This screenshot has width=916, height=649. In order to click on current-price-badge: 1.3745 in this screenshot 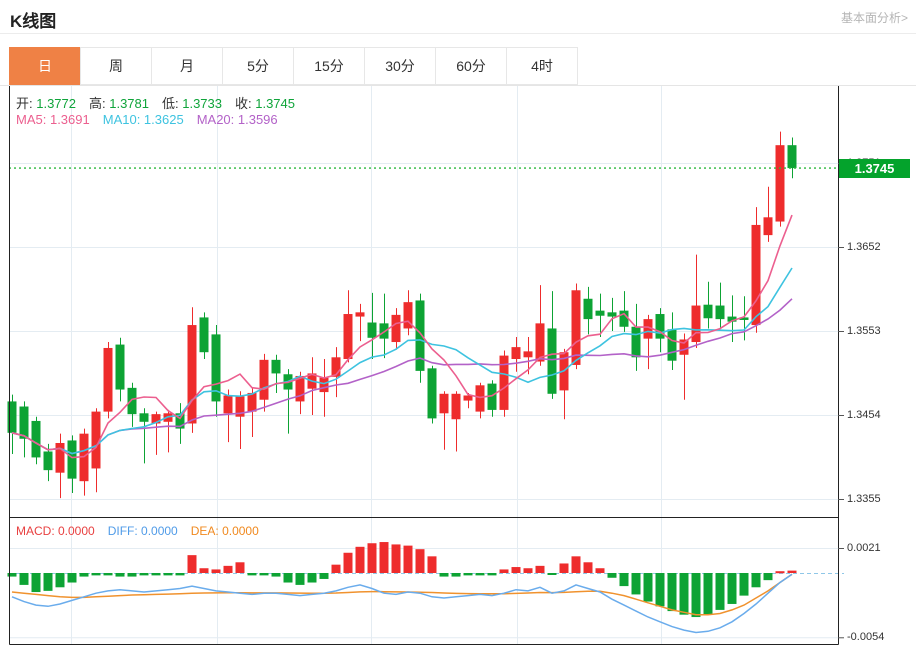, I will do `click(874, 168)`.